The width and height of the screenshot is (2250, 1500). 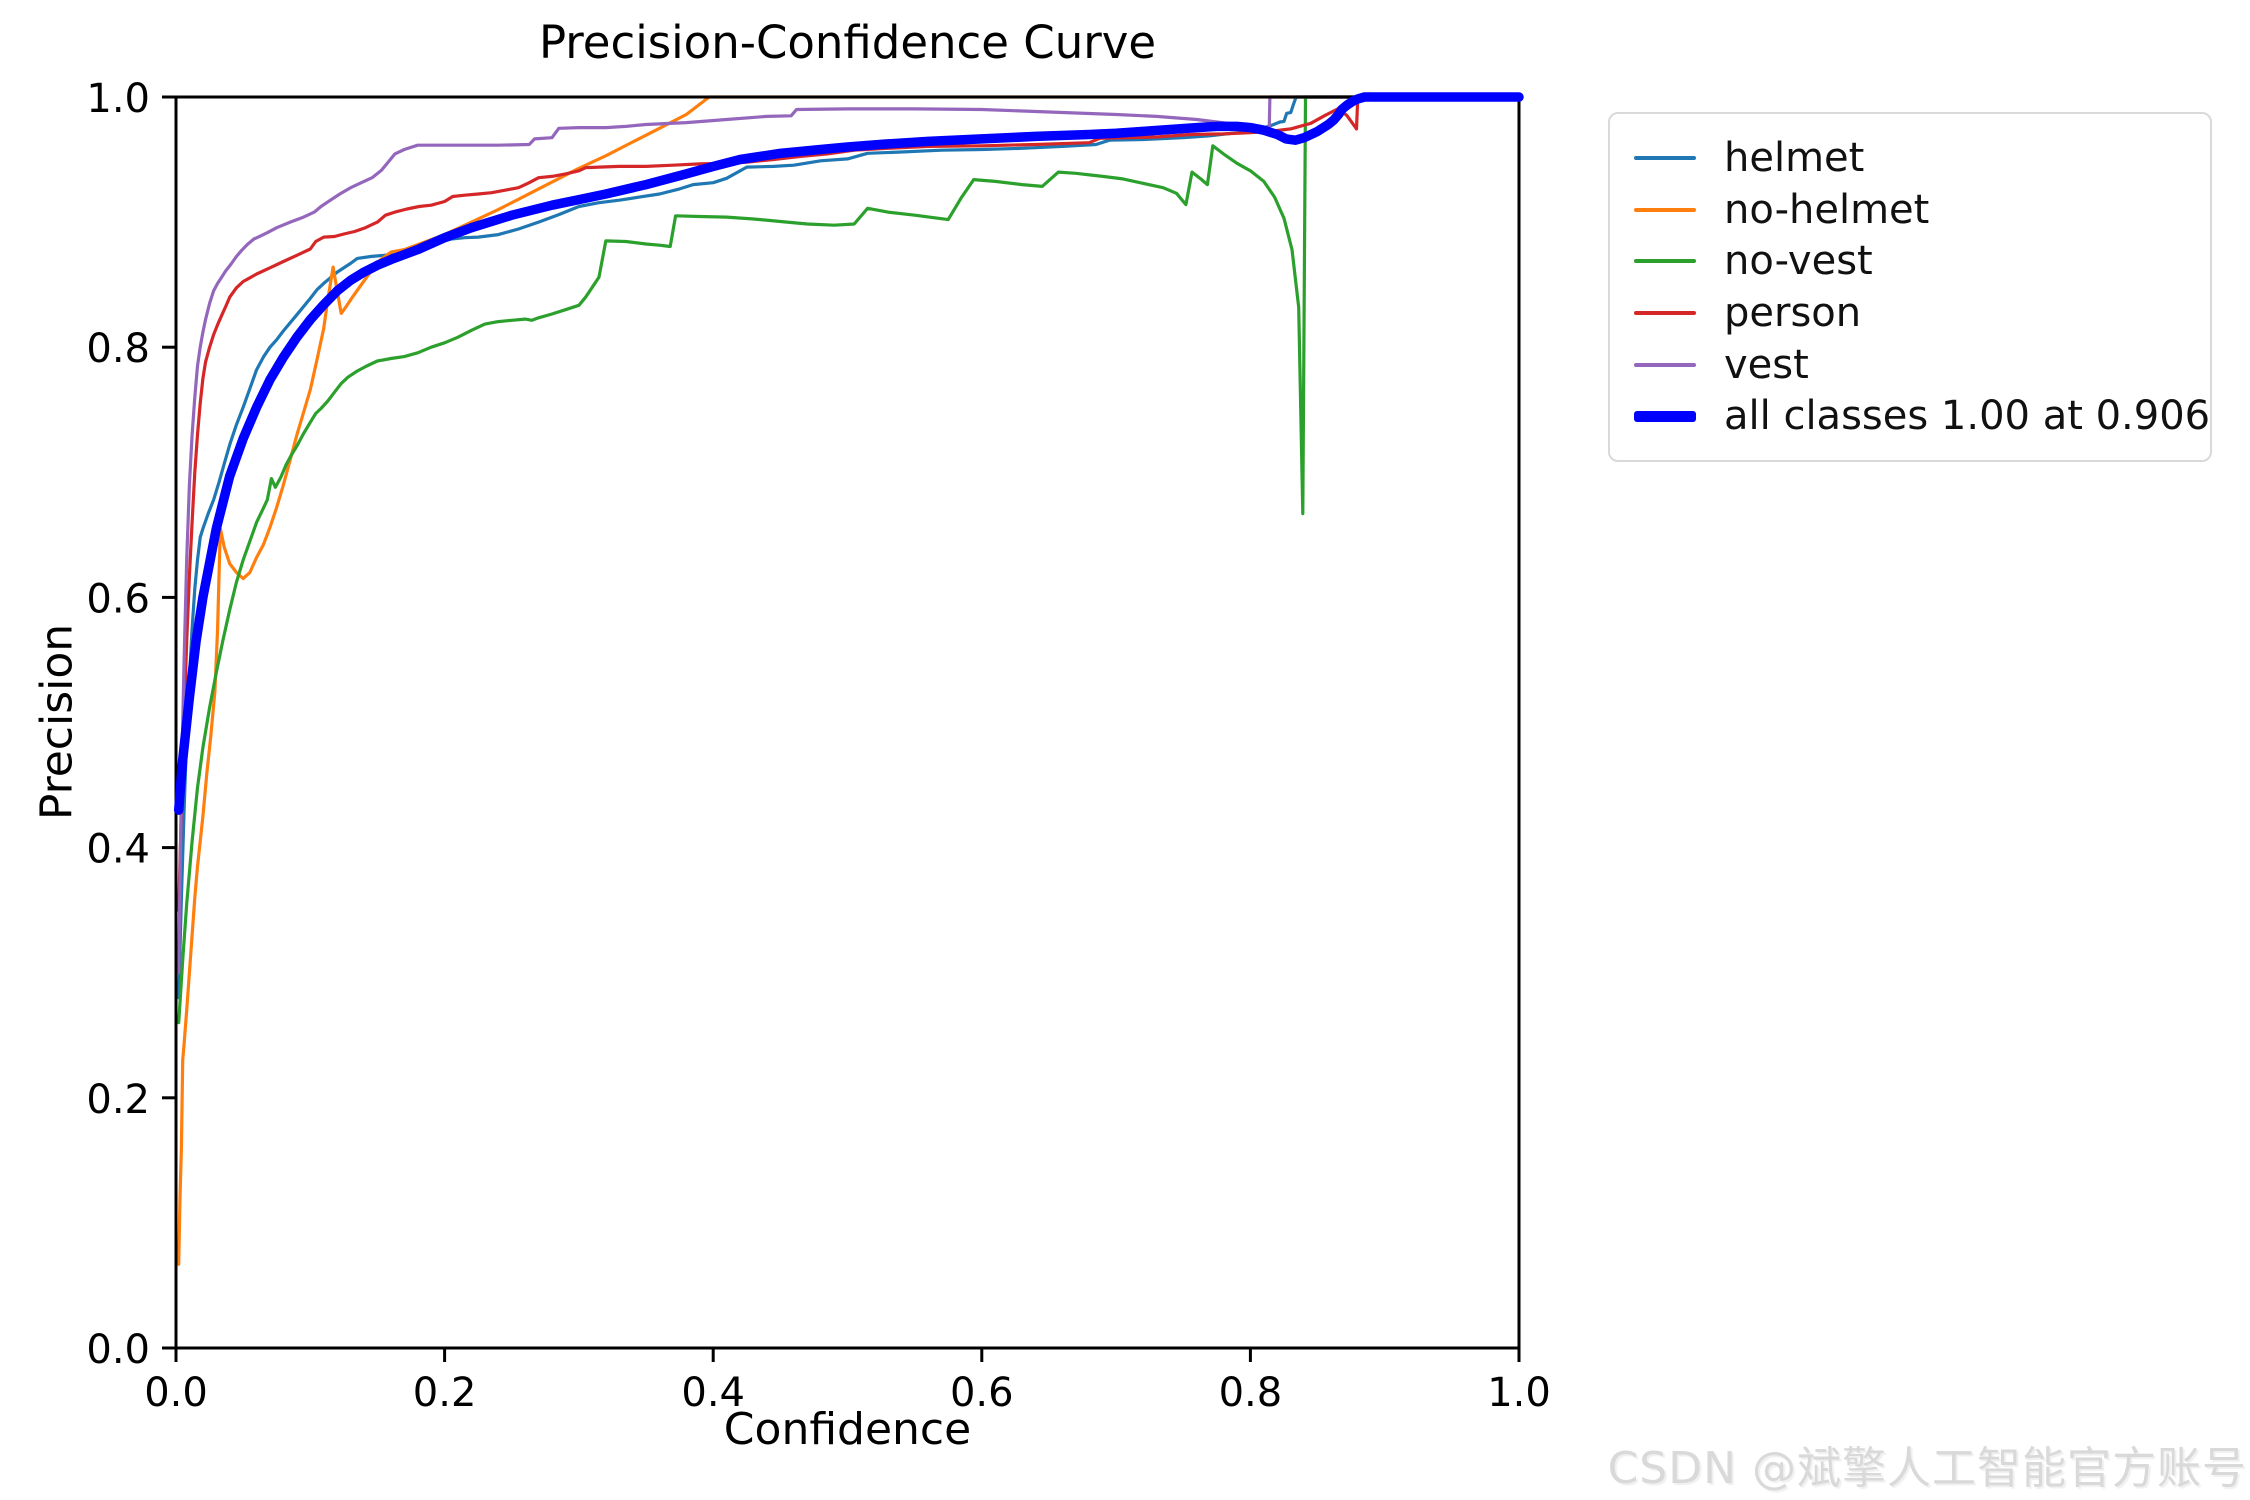 I want to click on x-tick-label: 0.4, so click(x=713, y=1393).